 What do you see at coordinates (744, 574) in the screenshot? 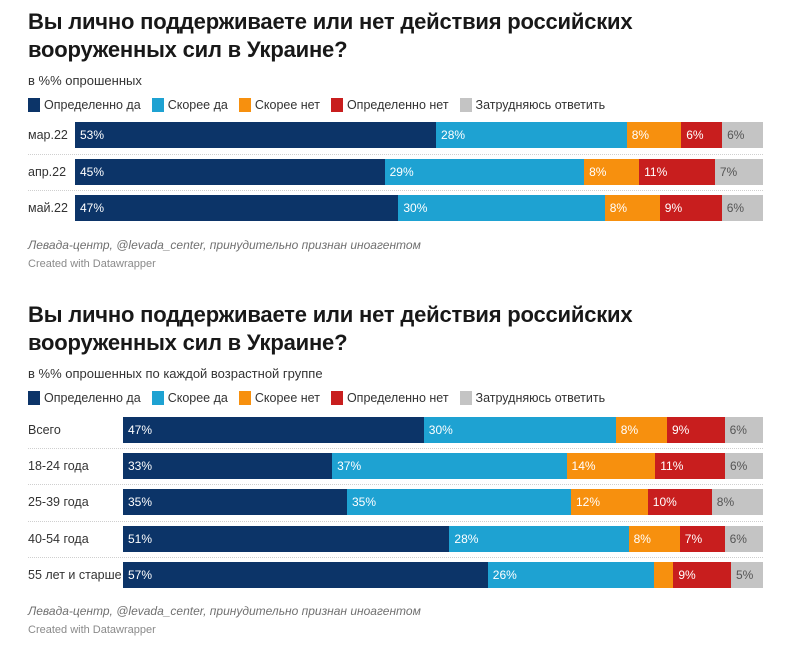
I see `value-label: 5%` at bounding box center [744, 574].